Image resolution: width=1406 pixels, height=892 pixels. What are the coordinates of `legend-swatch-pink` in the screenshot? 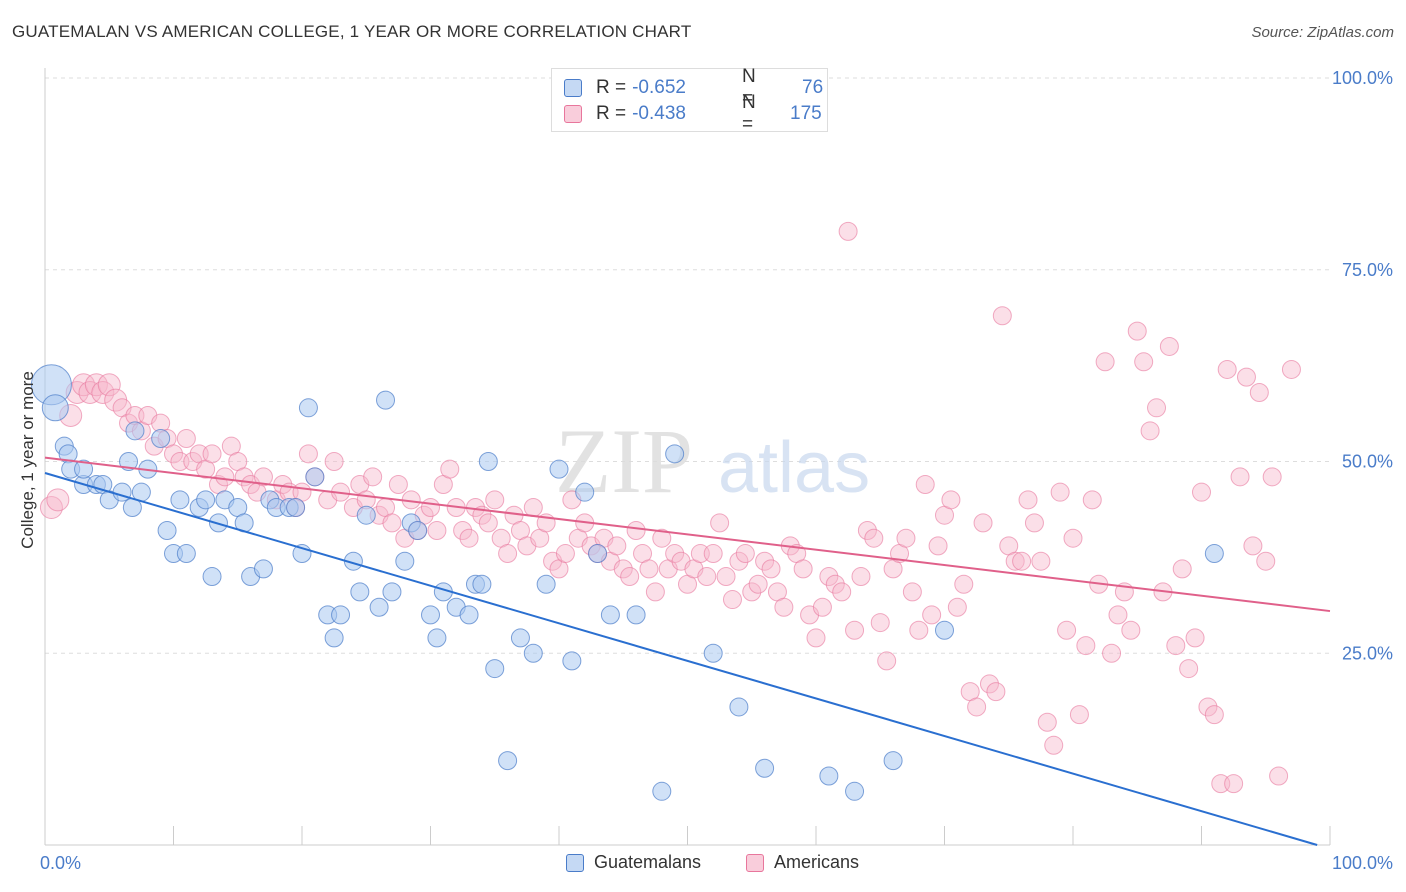 It's located at (755, 862).